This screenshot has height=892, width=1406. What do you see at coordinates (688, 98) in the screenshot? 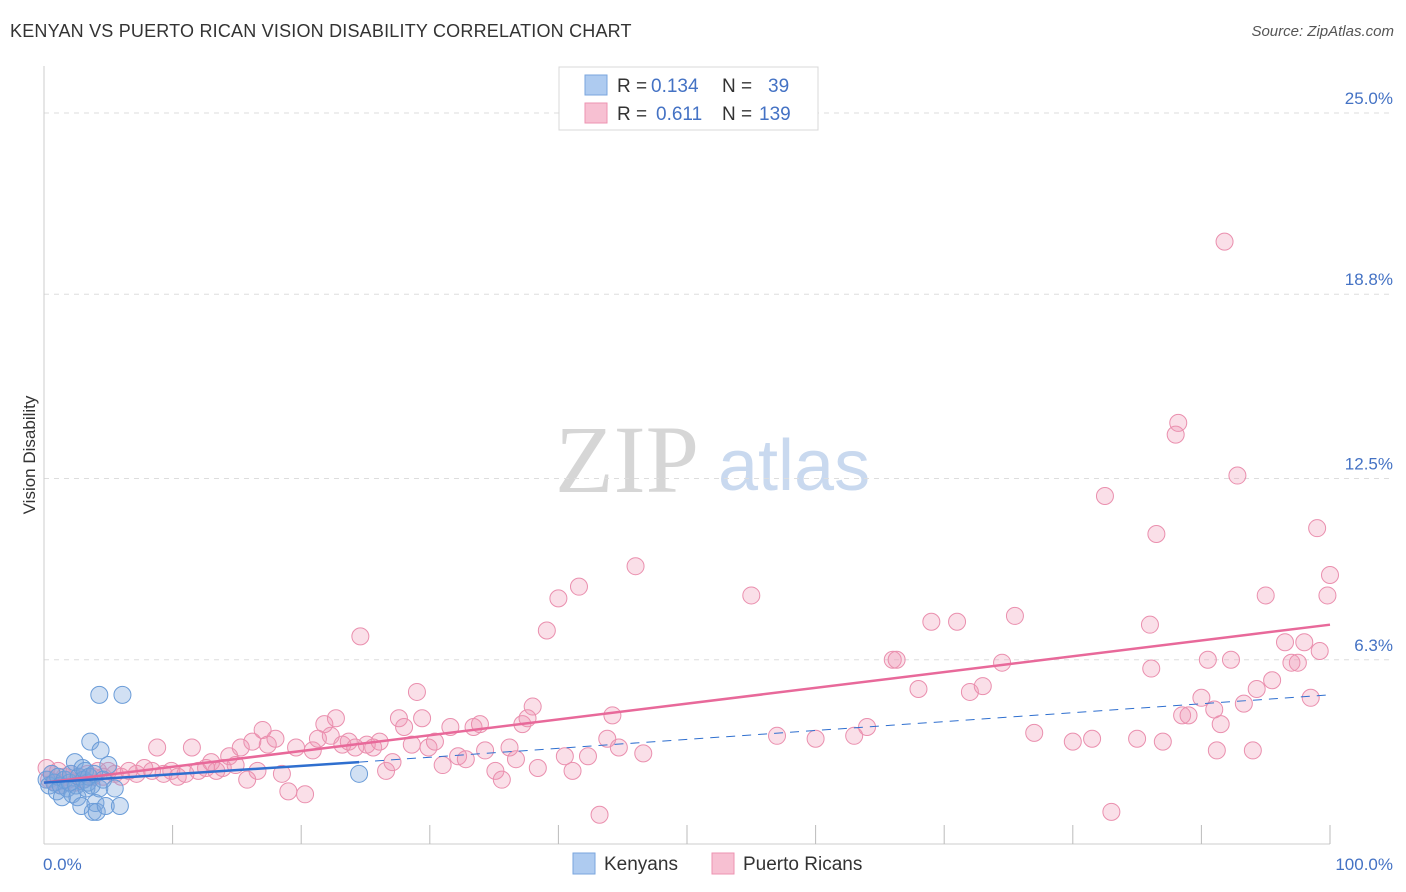
I see `legend: R = 0.134 N = 39 R = 0.611 N = 139` at bounding box center [688, 98].